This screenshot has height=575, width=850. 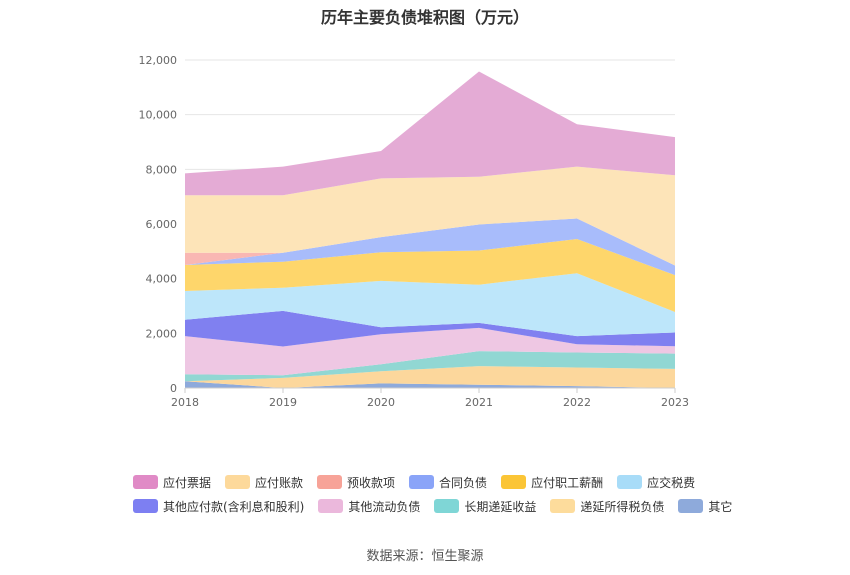 What do you see at coordinates (675, 402) in the screenshot?
I see `x-tick-label: 2023` at bounding box center [675, 402].